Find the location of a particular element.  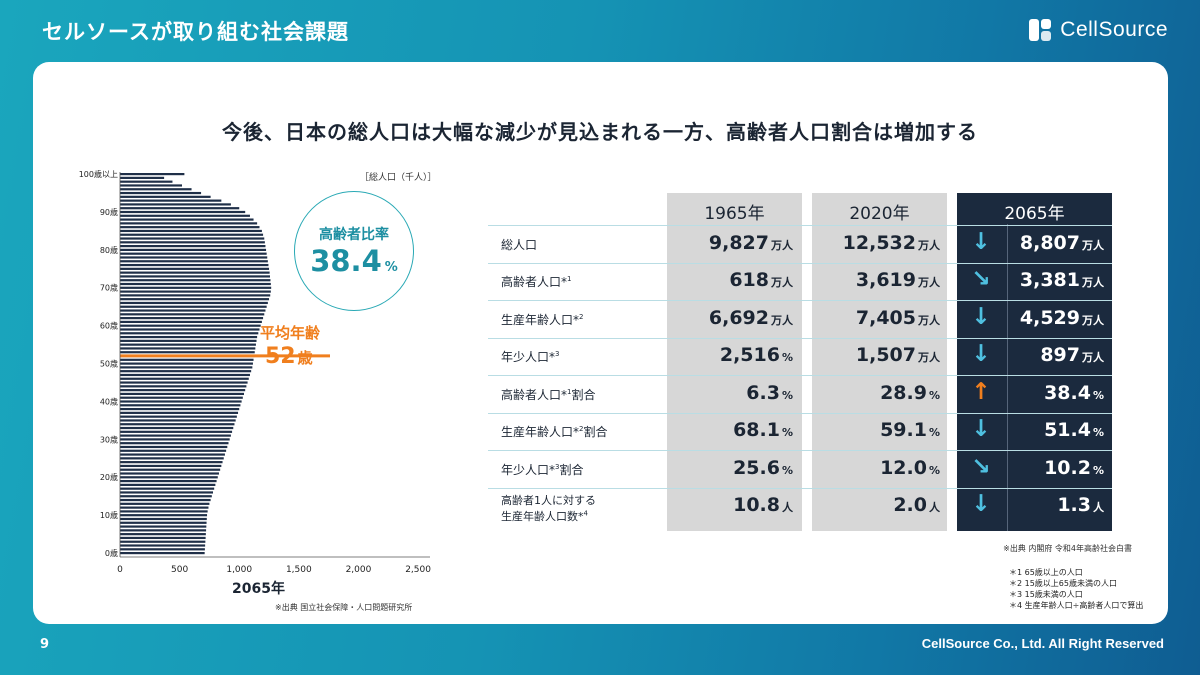

cell-2065: 51.4% is located at coordinates (1074, 430).